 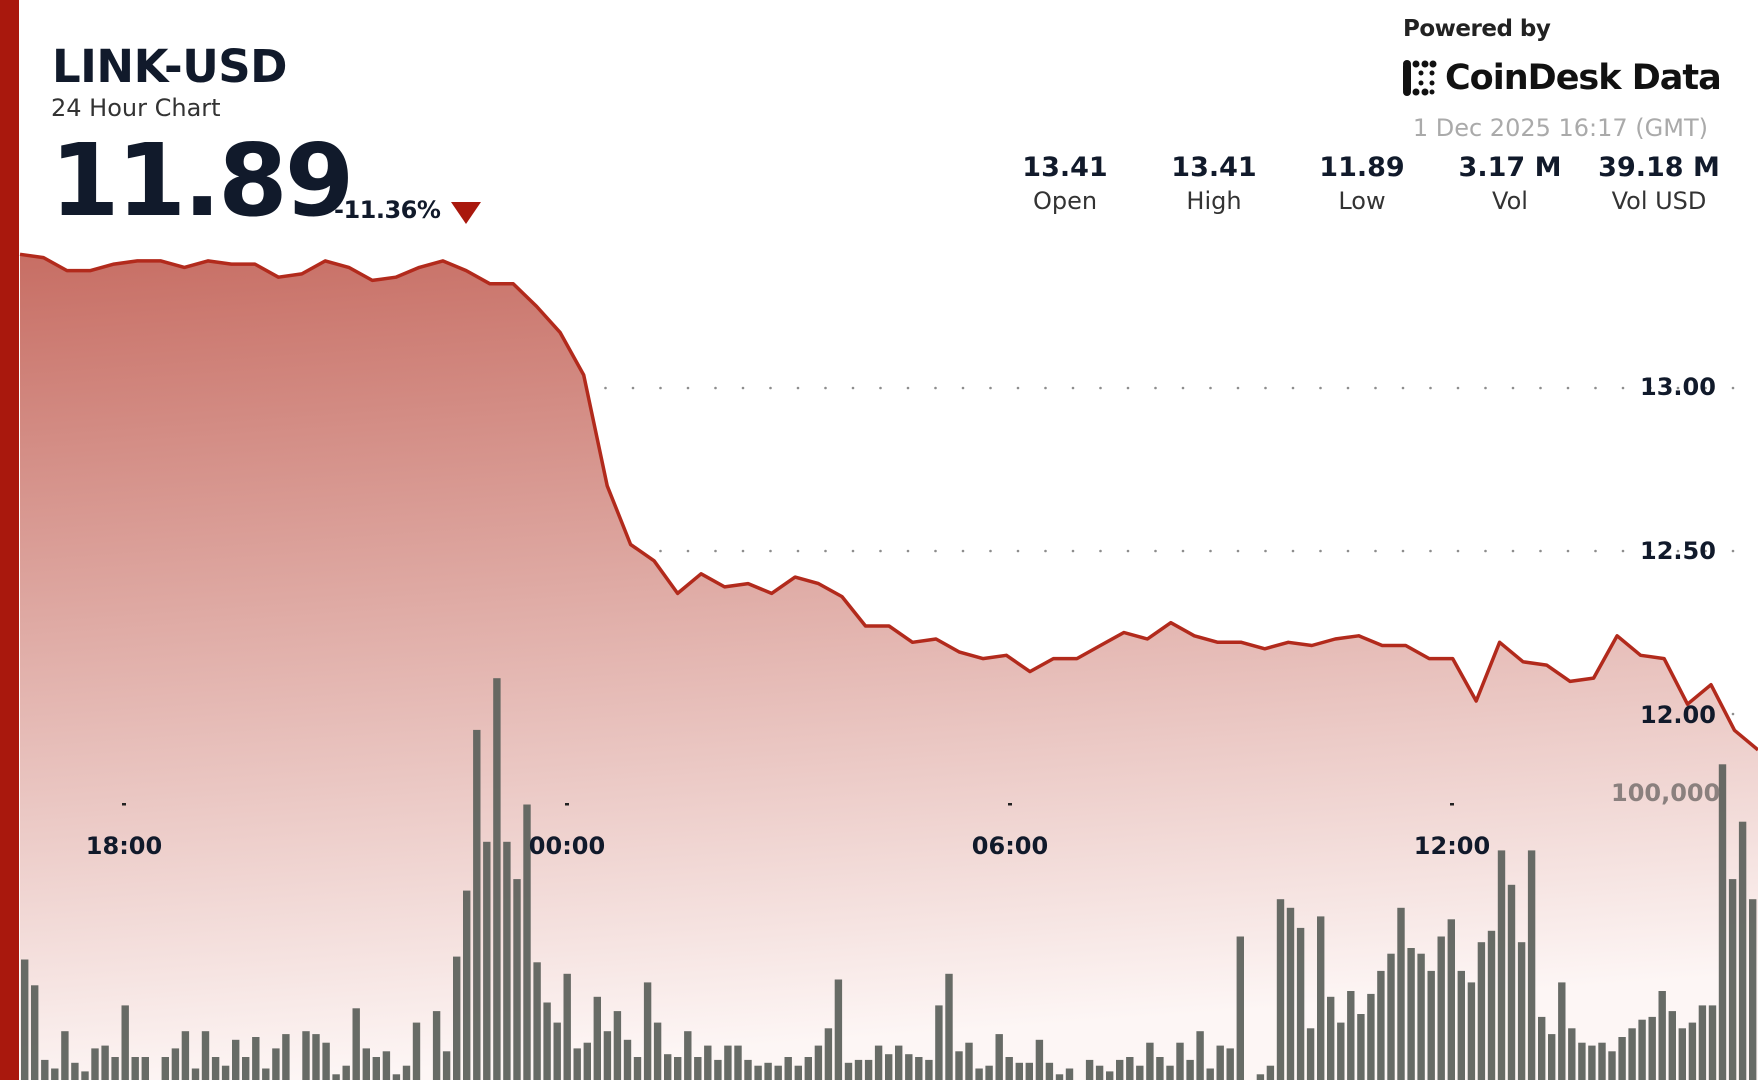 I want to click on coindesk-data-logo-icon, so click(x=1420, y=78).